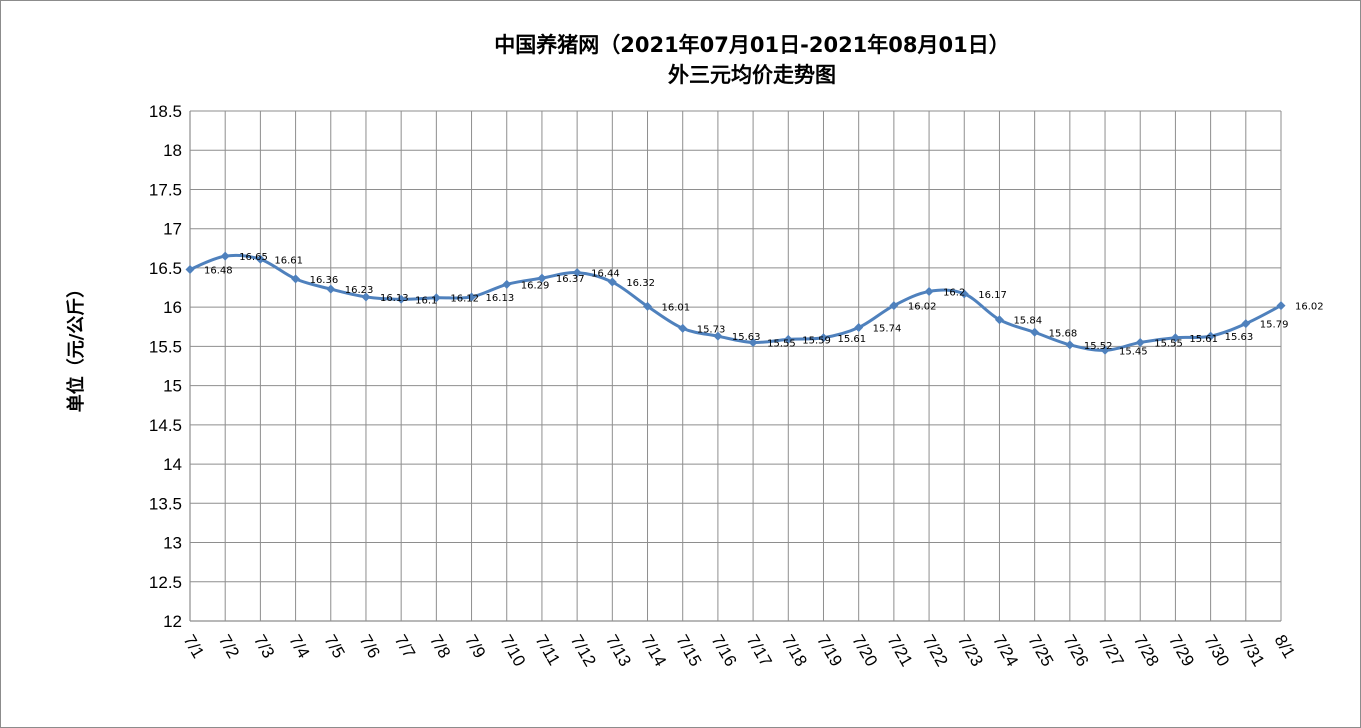  What do you see at coordinates (746, 337) in the screenshot?
I see `data-label: 15.63` at bounding box center [746, 337].